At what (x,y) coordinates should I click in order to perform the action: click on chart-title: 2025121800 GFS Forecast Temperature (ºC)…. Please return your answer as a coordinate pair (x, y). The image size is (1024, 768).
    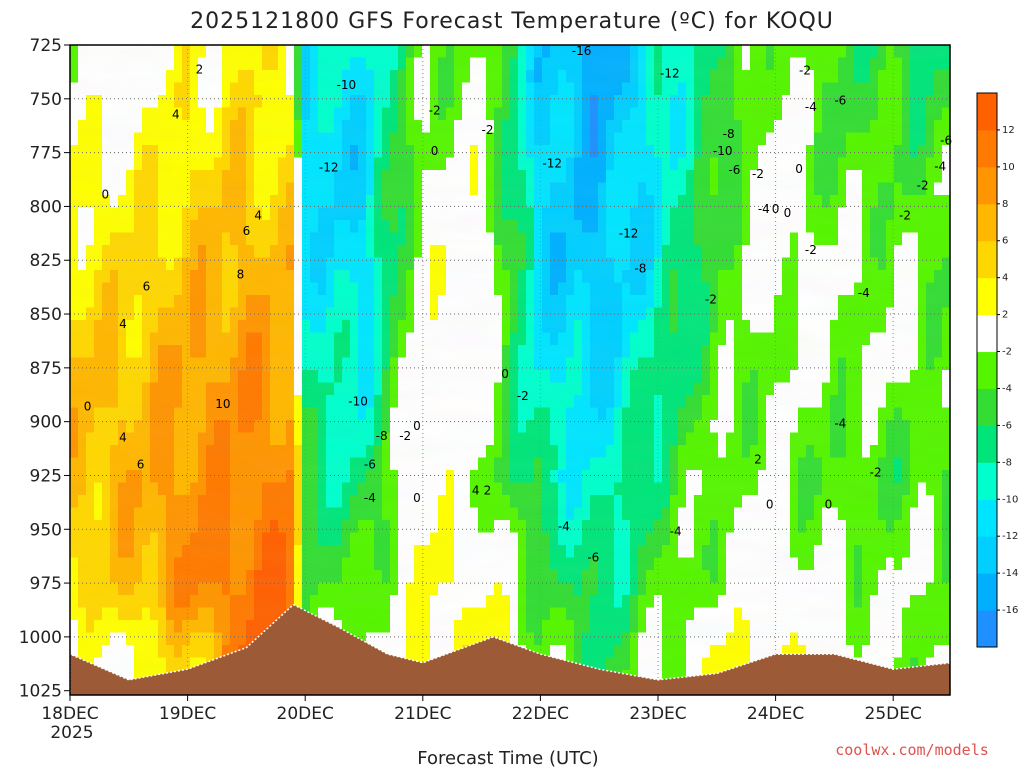
    Looking at the image, I should click on (512, 21).